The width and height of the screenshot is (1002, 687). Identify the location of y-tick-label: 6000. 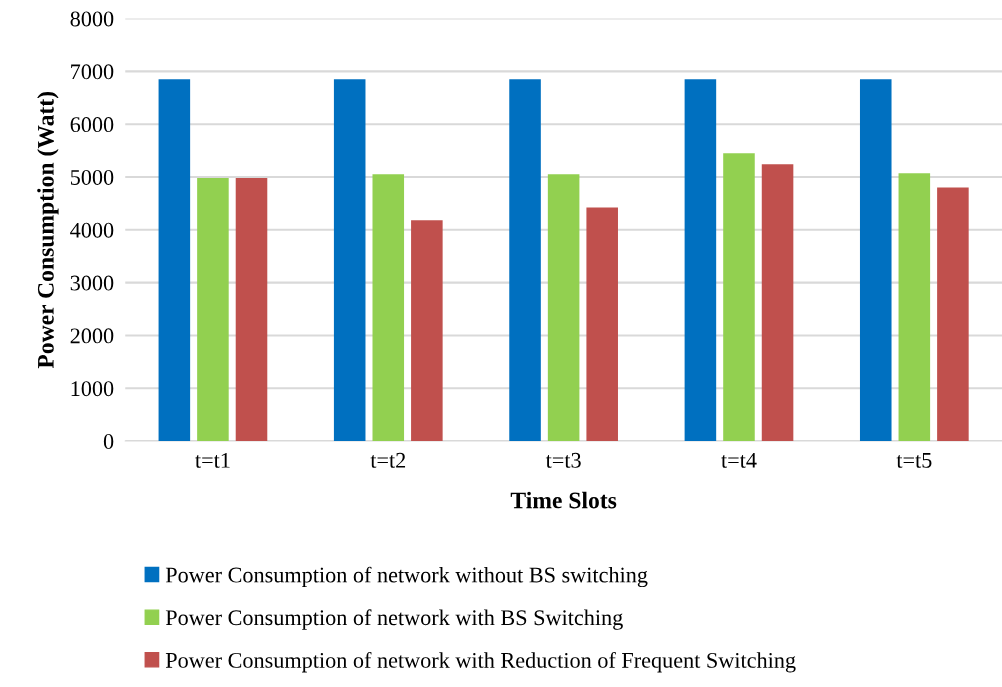
(92, 125).